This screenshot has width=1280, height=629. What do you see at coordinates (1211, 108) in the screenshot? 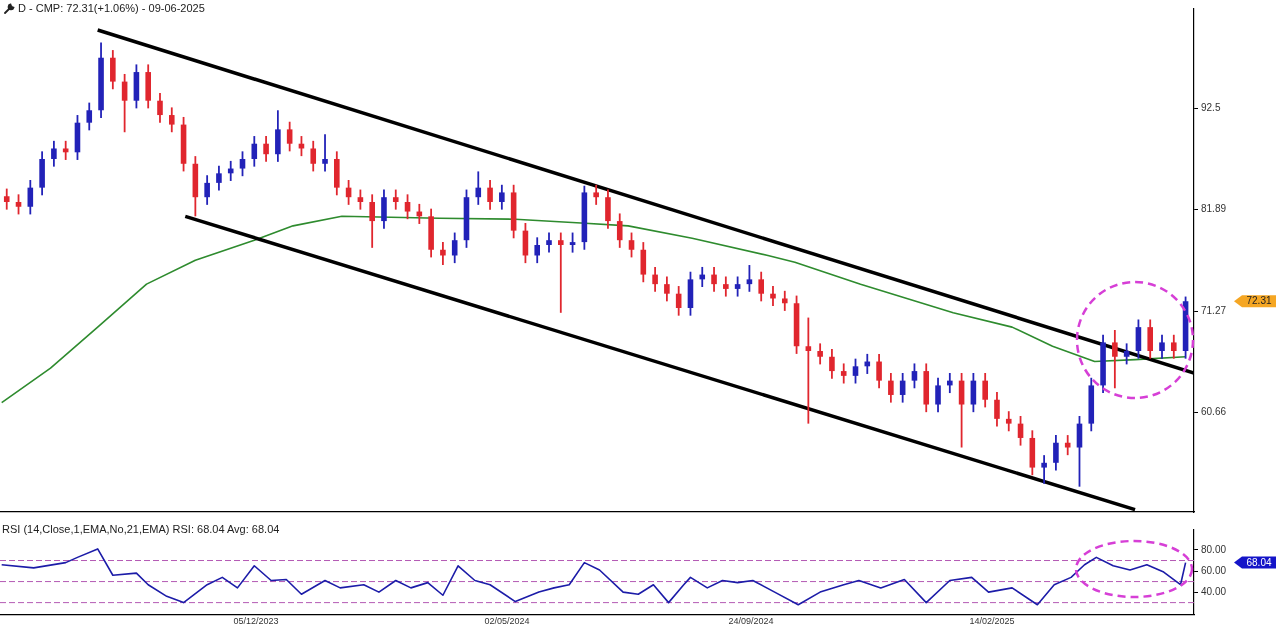
I see `y-tick-label: 92.5` at bounding box center [1211, 108].